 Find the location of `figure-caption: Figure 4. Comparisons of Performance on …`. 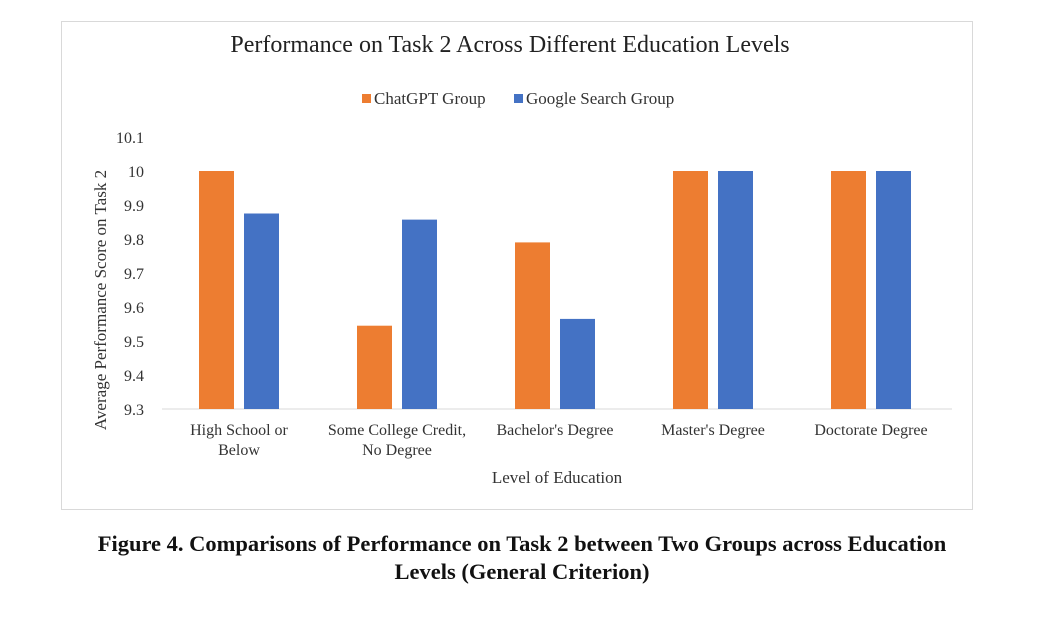

figure-caption: Figure 4. Comparisons of Performance on … is located at coordinates (522, 558).